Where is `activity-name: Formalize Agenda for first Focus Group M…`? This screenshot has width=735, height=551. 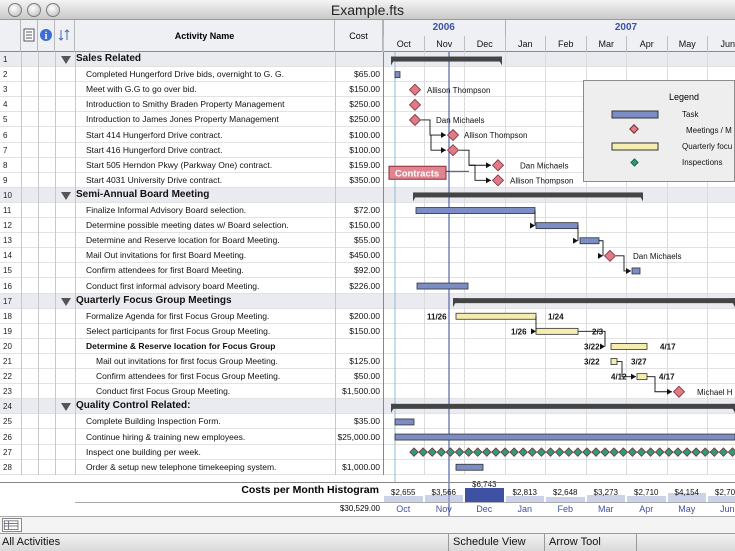
activity-name: Formalize Agenda for first Focus Group M… is located at coordinates (178, 315).